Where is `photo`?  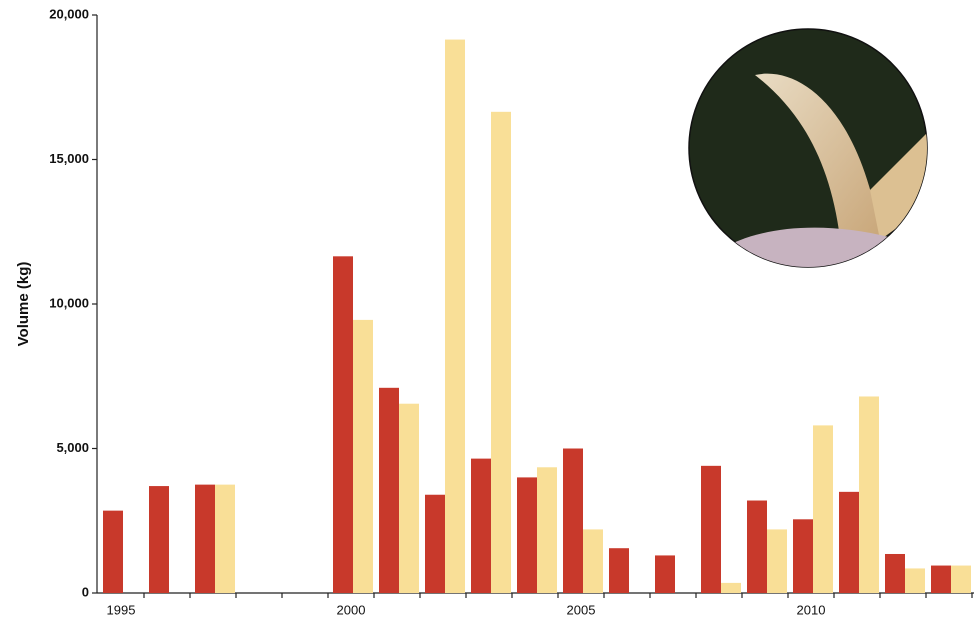
photo is located at coordinates (808, 148).